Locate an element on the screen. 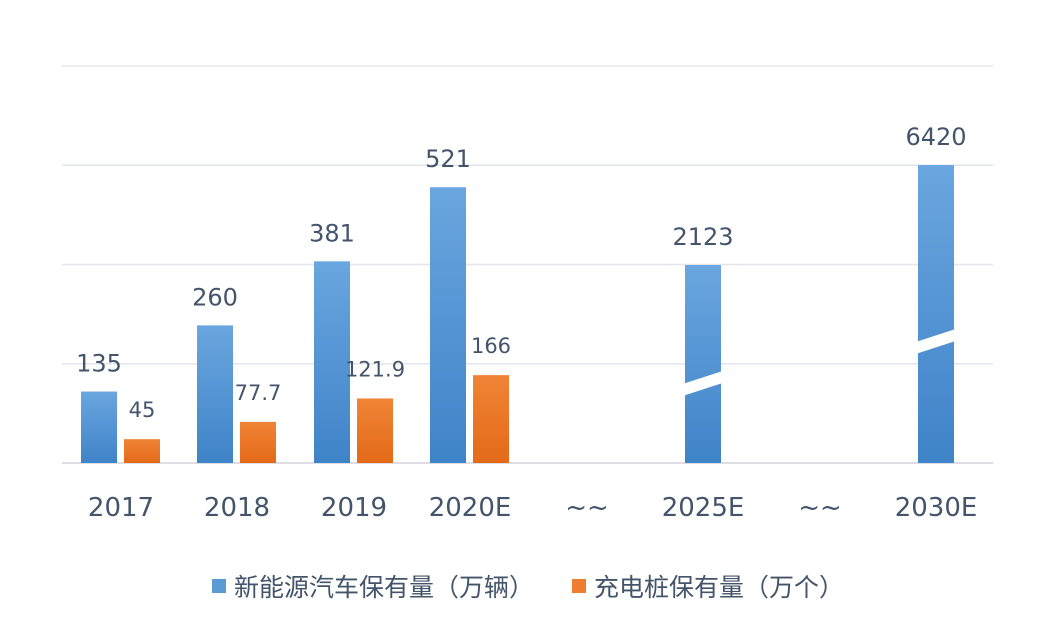 The image size is (1056, 622). x-tick-label: 2017 is located at coordinates (121, 508).